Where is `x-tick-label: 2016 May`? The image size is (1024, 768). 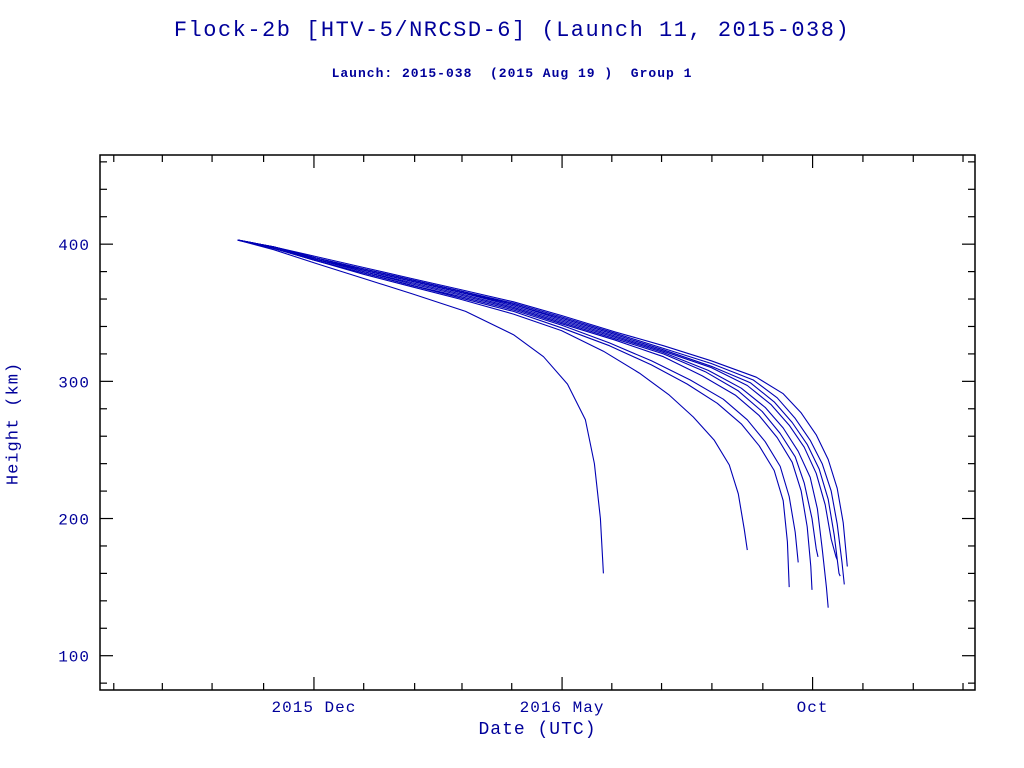
x-tick-label: 2016 May is located at coordinates (562, 708).